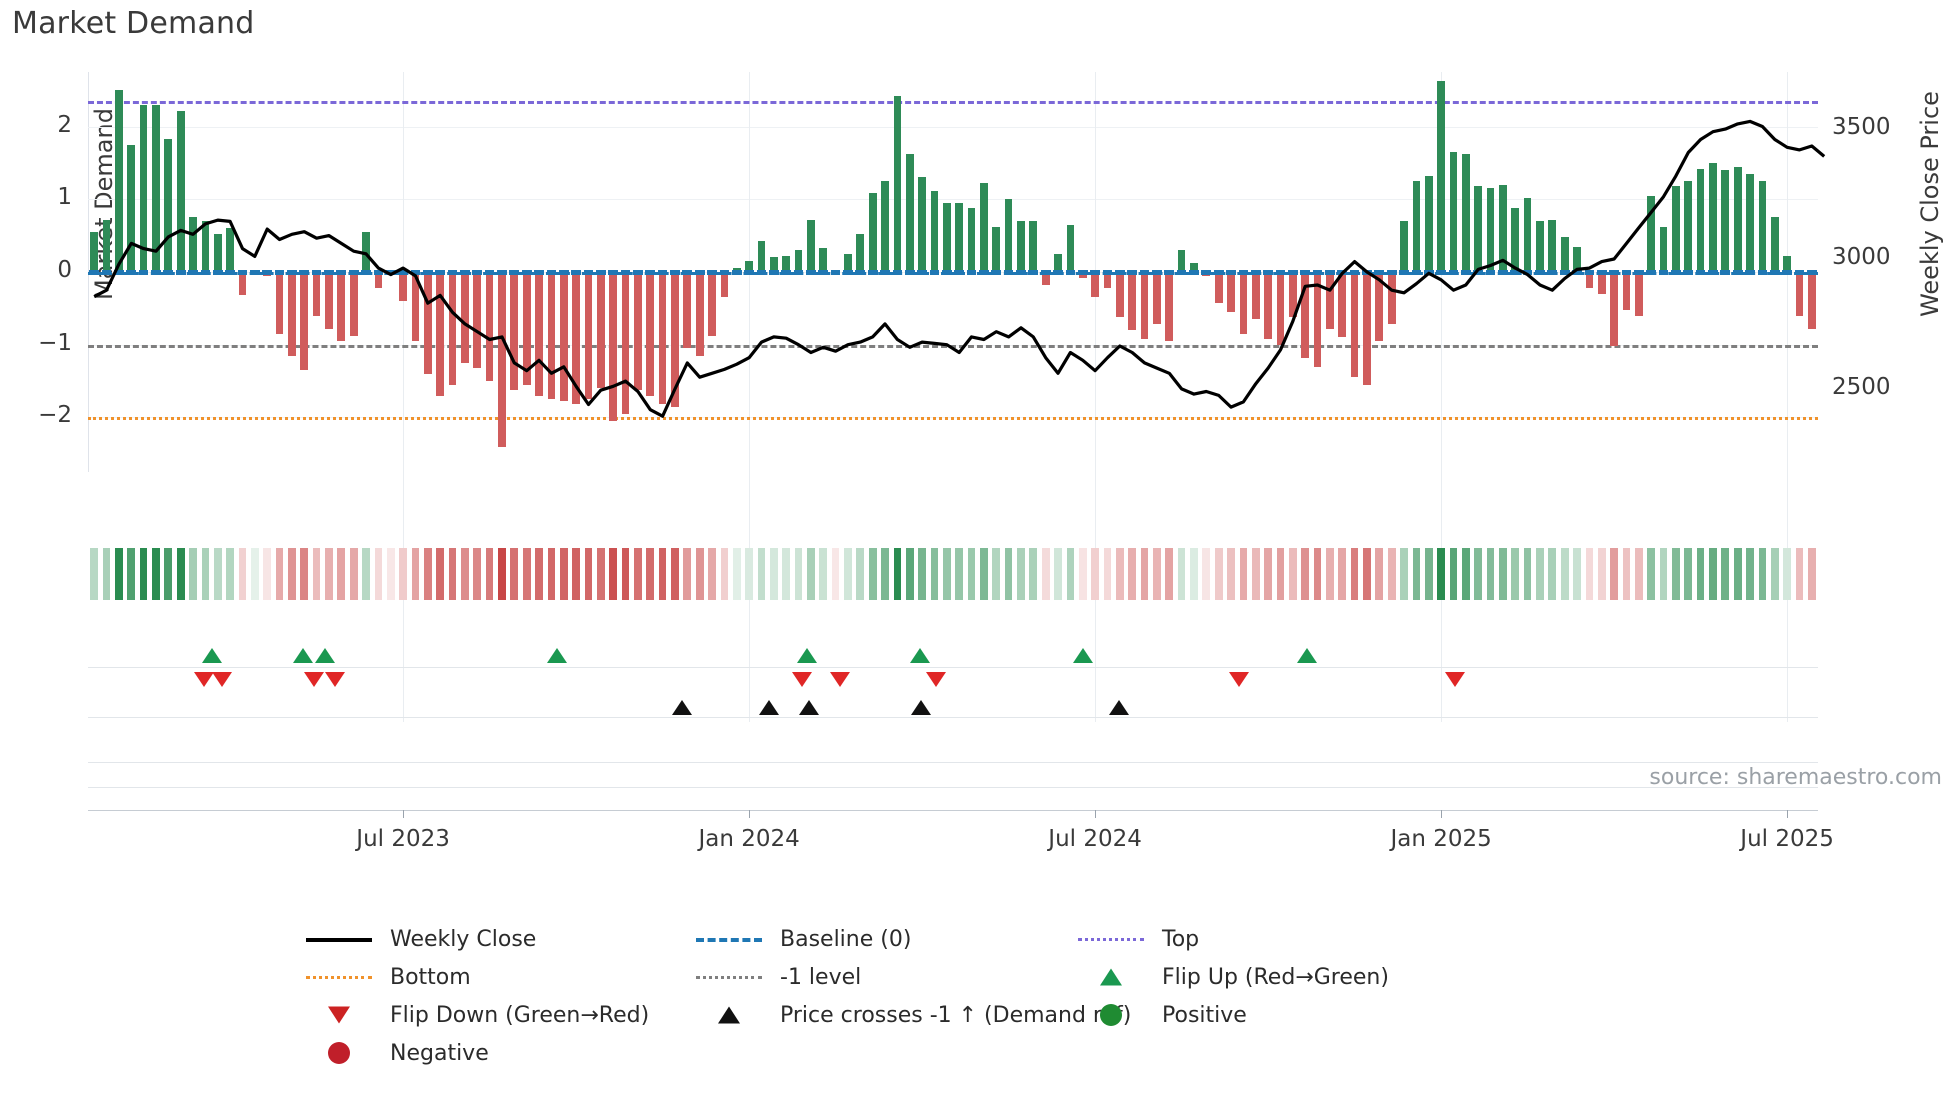  What do you see at coordinates (1181, 939) in the screenshot?
I see `legend-label: Top` at bounding box center [1181, 939].